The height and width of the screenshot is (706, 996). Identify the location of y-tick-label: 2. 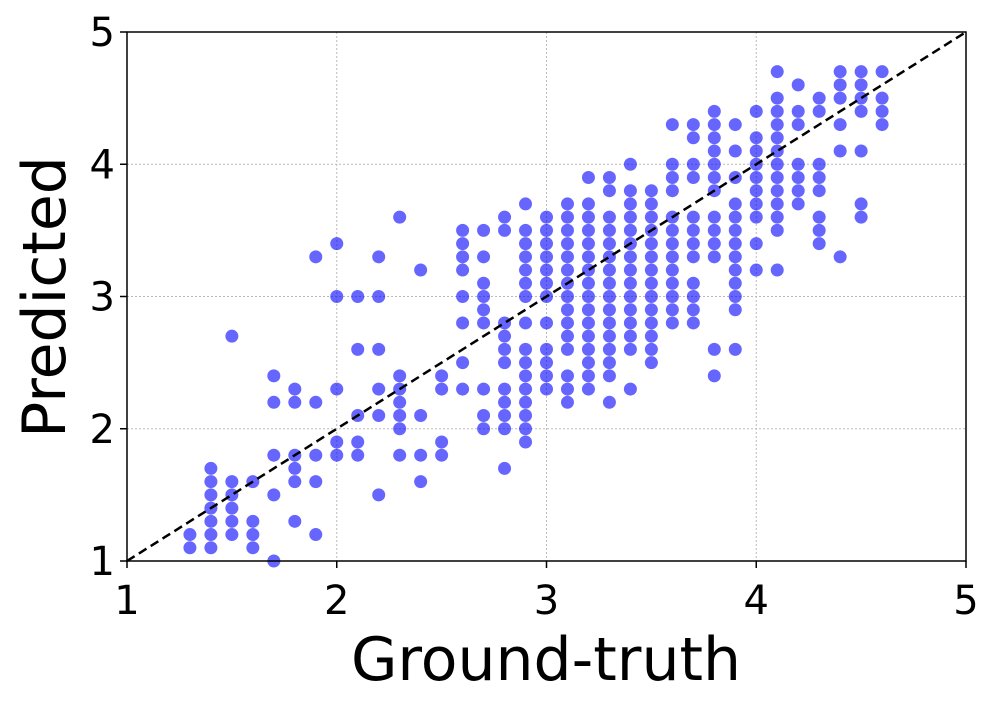
(102, 430).